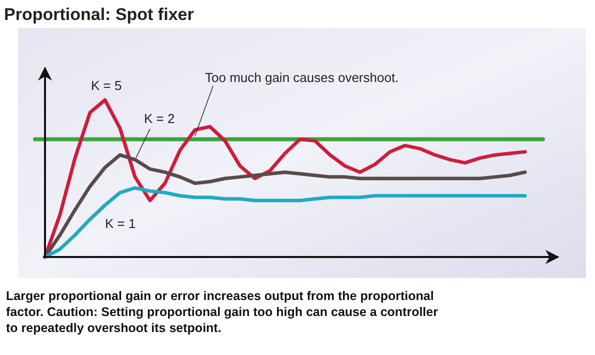 This screenshot has height=355, width=595. I want to click on series-label: K = 5, so click(106, 85).